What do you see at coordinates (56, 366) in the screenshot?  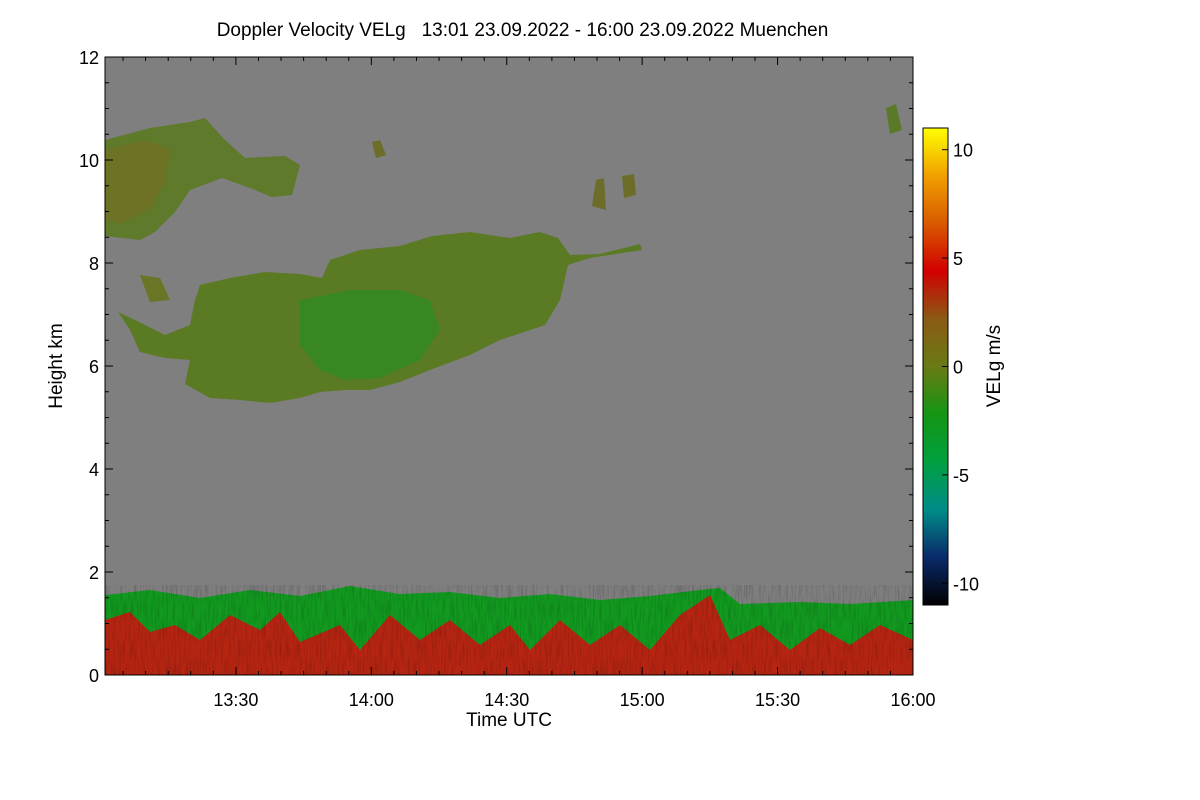 I see `y-axis-label: Height km` at bounding box center [56, 366].